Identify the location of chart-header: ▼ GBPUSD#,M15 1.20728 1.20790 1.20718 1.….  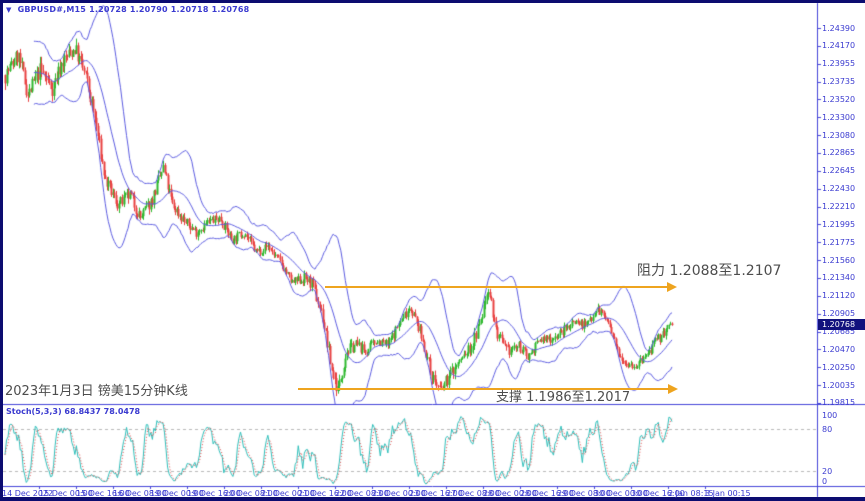
(127, 9).